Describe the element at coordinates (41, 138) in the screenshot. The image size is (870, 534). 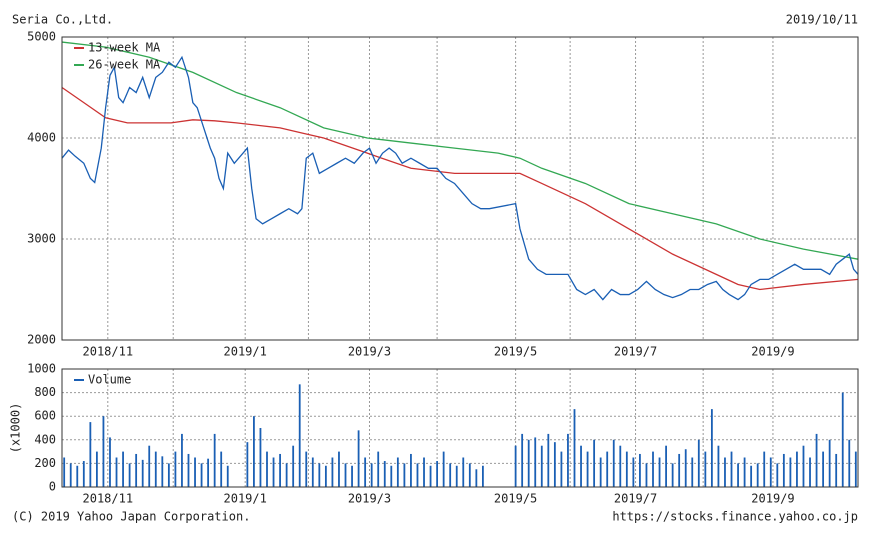
I see `y-tick-label: 4000` at that location.